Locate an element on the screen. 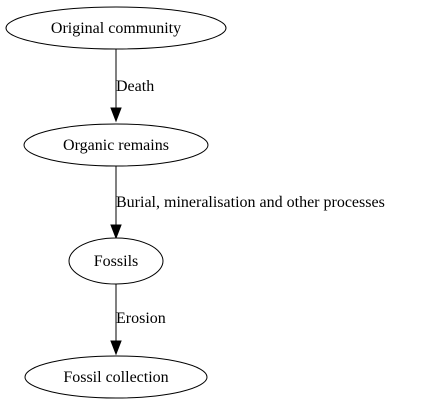 The image size is (428, 407). edge-label-erosion: Erosion is located at coordinates (141, 318).